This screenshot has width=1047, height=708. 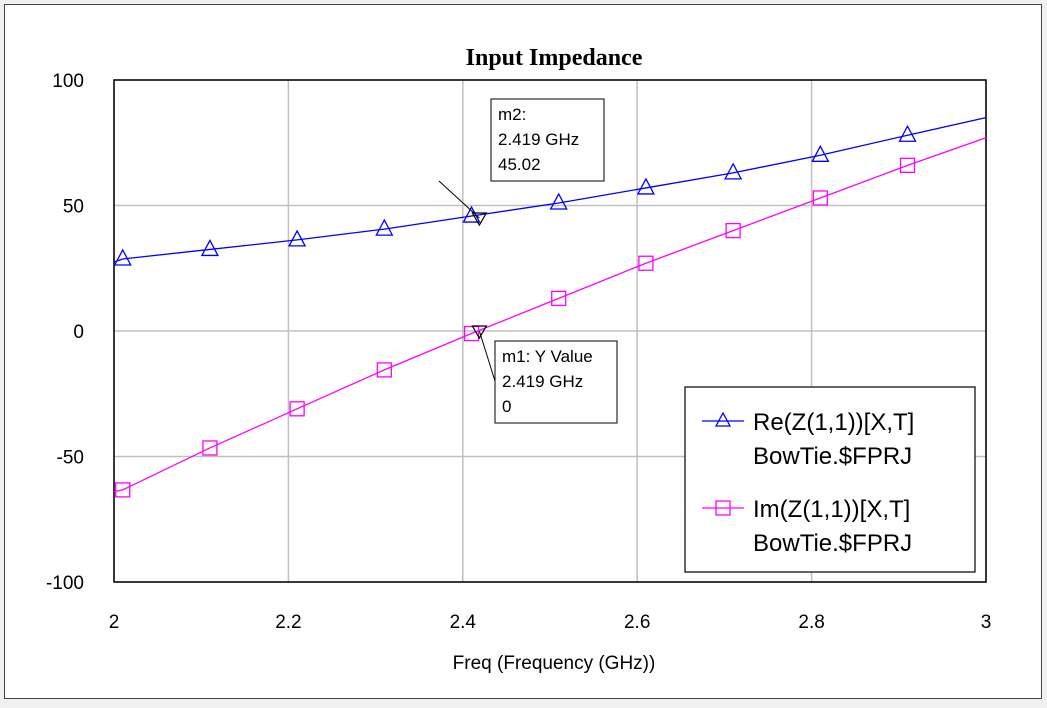 What do you see at coordinates (831, 509) in the screenshot?
I see `legend-label: Im(Z(1,1))[X,T]` at bounding box center [831, 509].